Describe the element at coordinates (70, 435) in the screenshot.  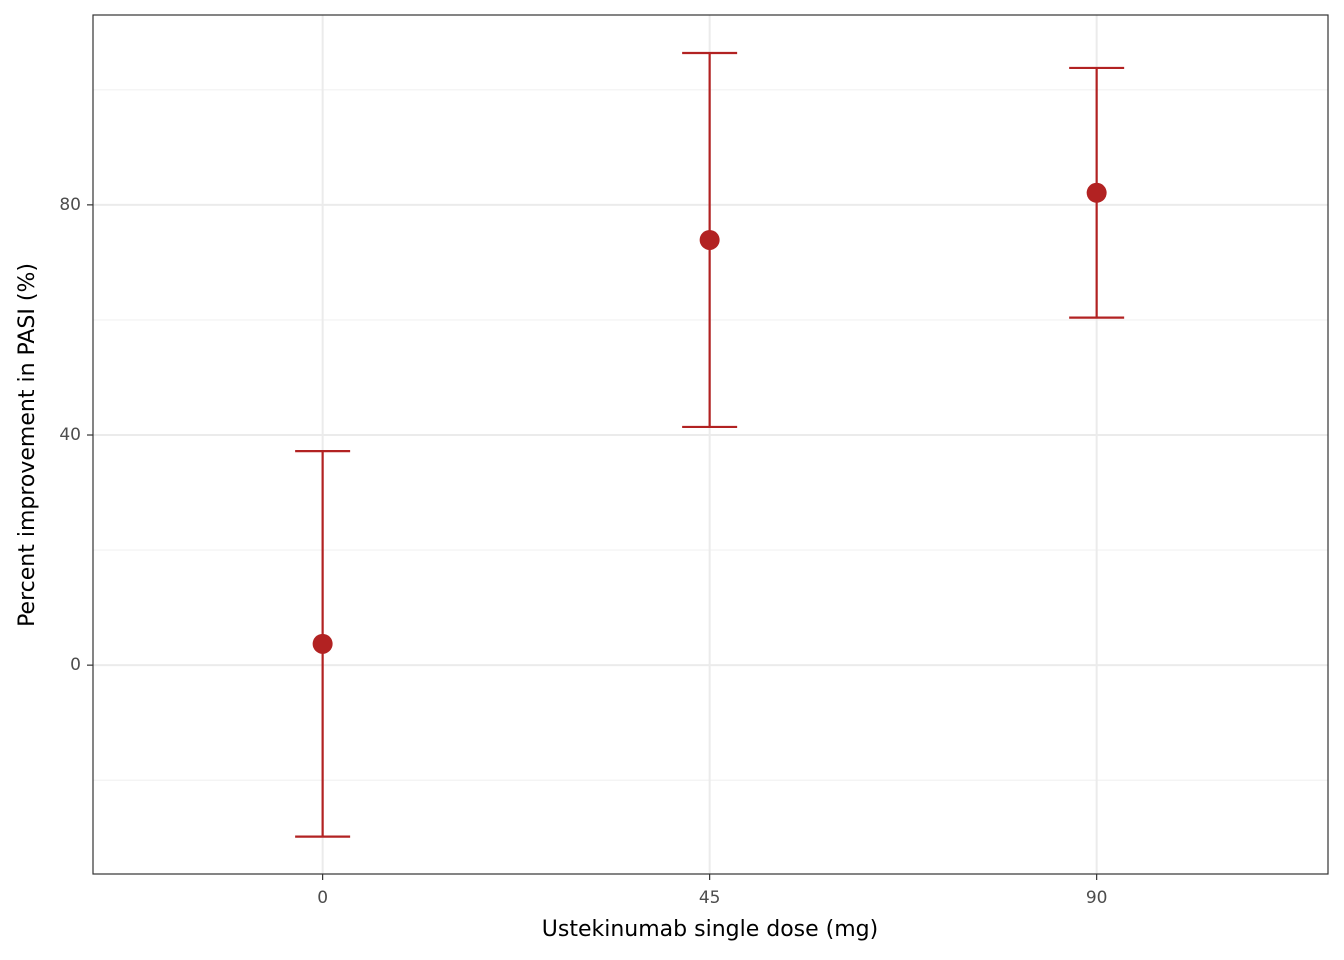
I see `y-tick-label: 40` at that location.